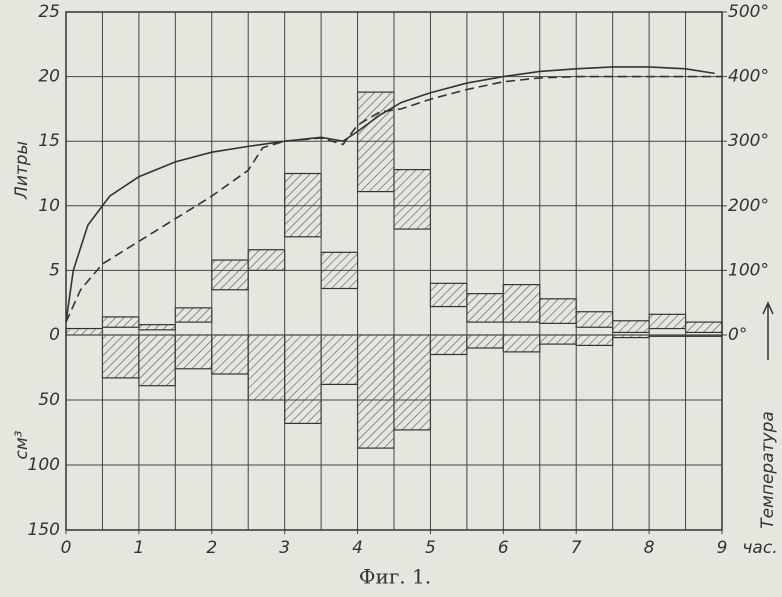  Describe the element at coordinates (395, 577) in the screenshot. I see `caption: Фиг. 1.` at that location.